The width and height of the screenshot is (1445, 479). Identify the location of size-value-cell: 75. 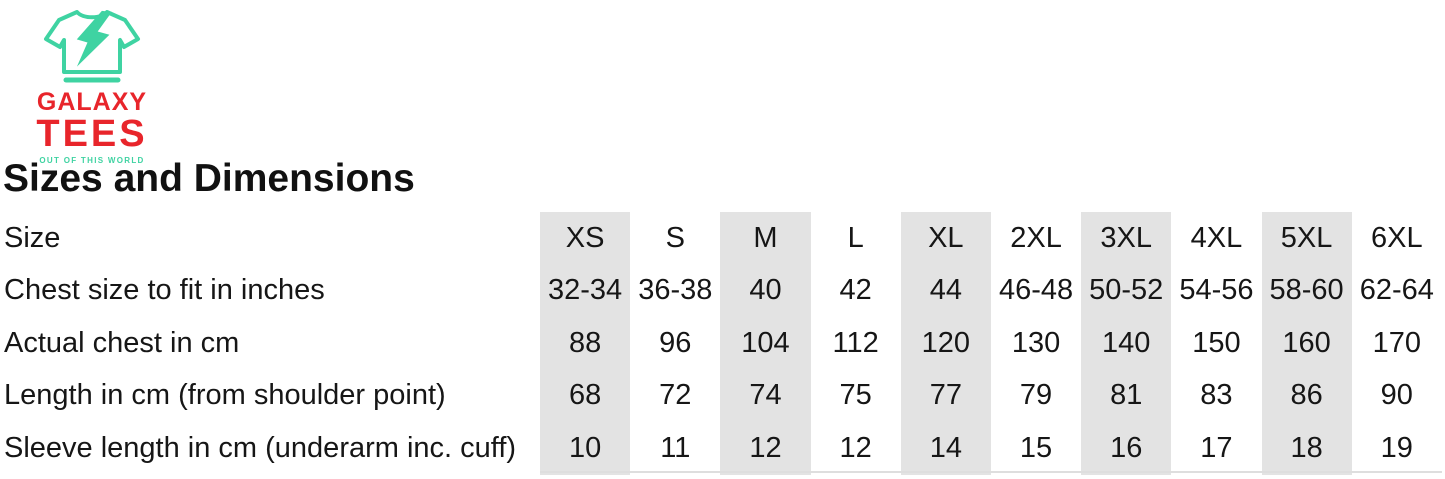
(855, 395).